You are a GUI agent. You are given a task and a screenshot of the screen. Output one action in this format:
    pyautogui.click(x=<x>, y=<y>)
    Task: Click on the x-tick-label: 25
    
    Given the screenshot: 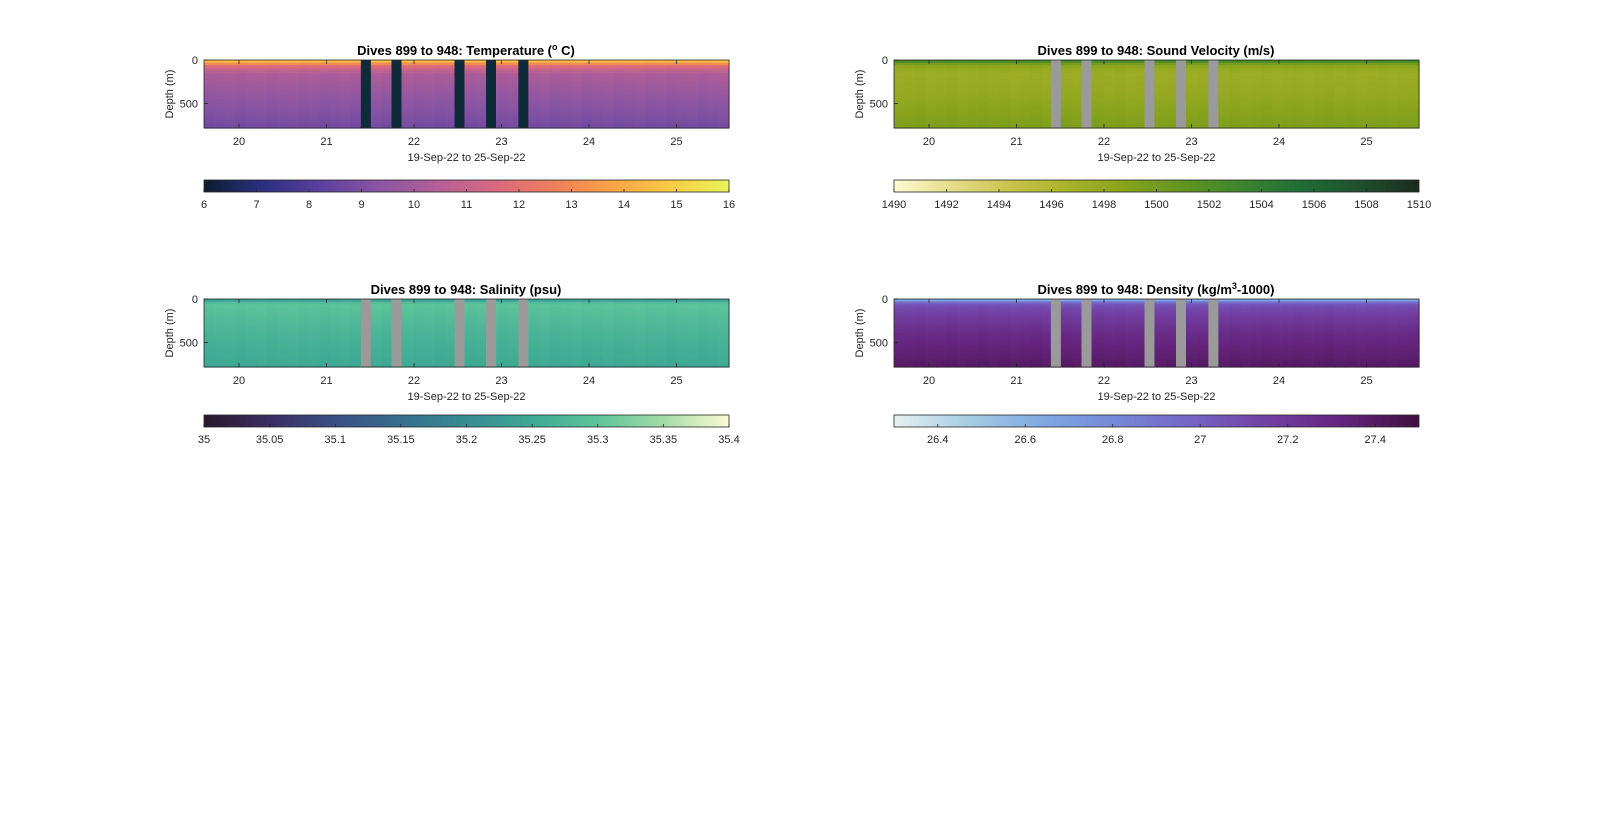 What is the action you would take?
    pyautogui.click(x=676, y=142)
    